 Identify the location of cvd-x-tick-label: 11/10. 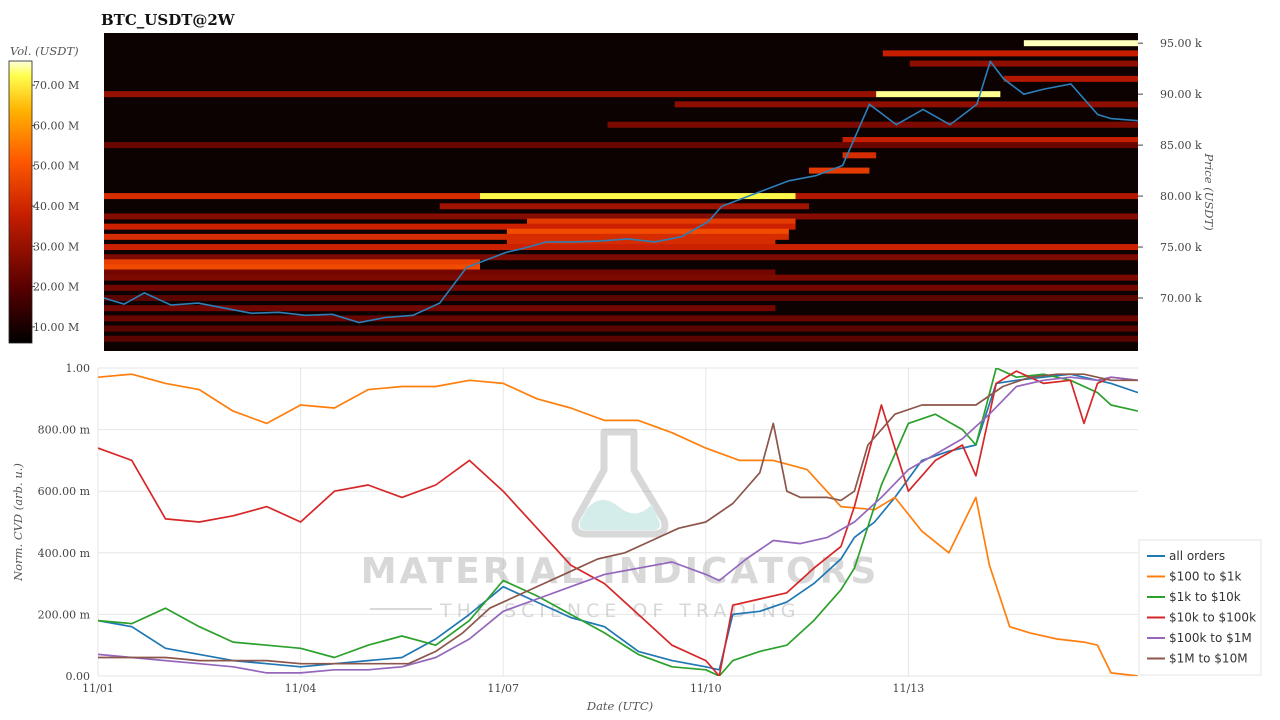
(706, 688).